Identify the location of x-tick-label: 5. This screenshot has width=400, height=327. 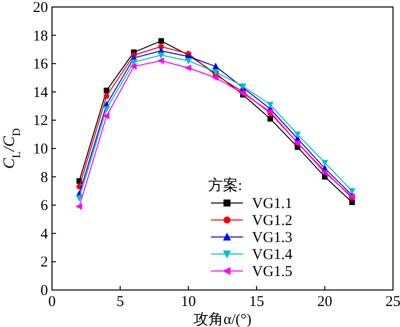
(120, 302).